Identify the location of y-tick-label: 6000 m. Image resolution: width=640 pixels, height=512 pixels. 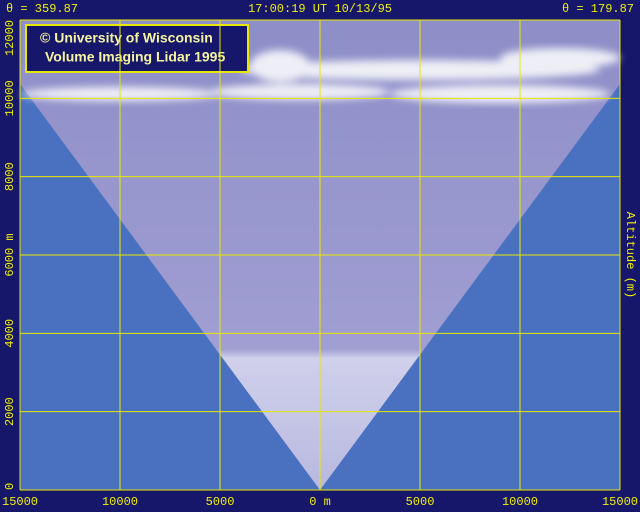
(10, 254).